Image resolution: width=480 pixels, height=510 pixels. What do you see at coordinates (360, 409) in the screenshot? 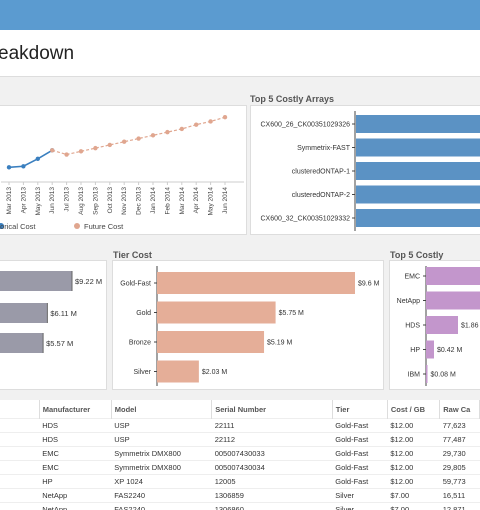
I see `column-header: Tier` at bounding box center [360, 409].